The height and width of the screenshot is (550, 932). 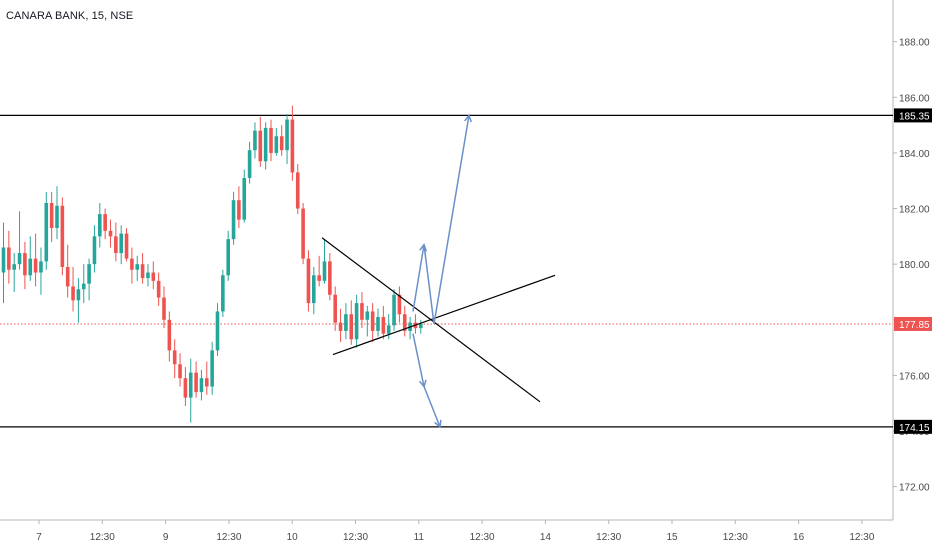 I want to click on target-up-arrow, so click(x=451, y=220).